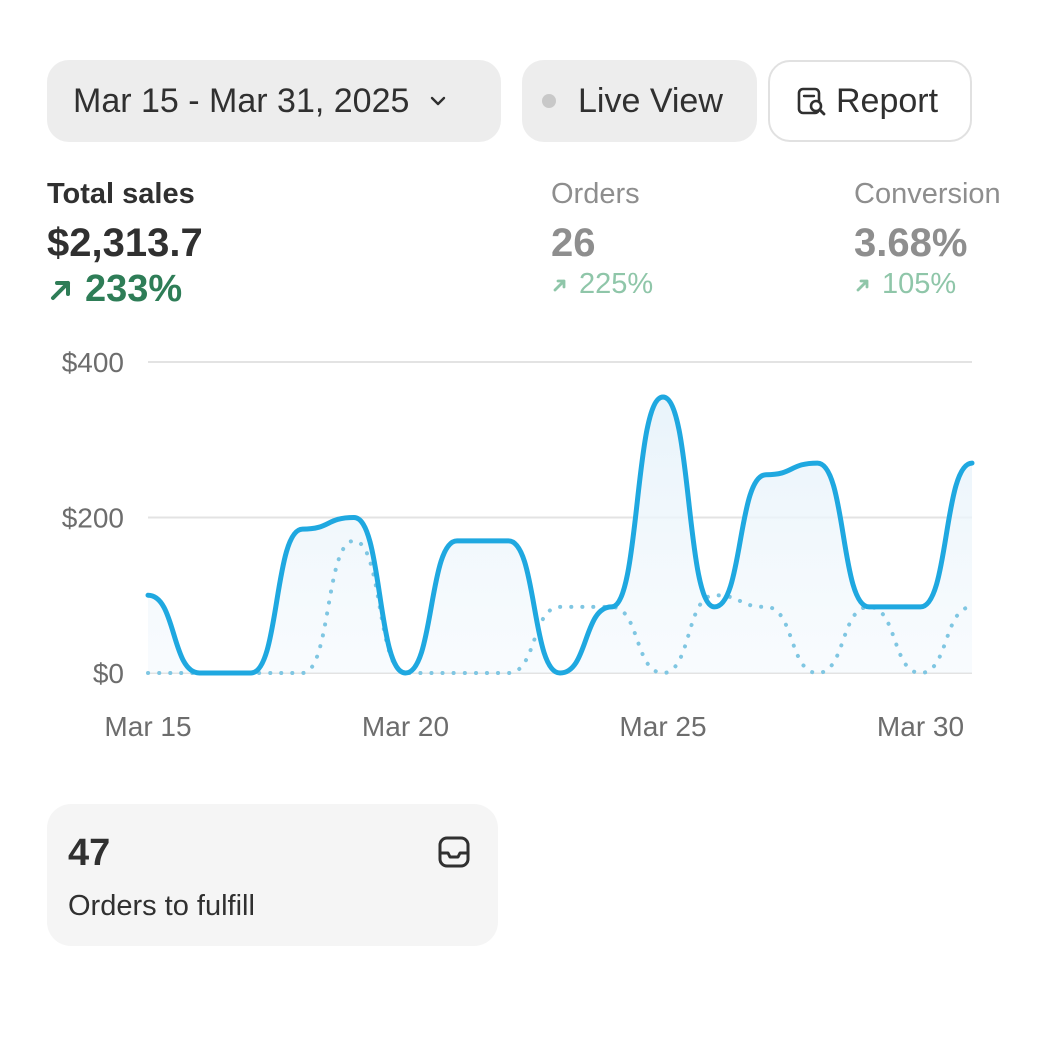 The width and height of the screenshot is (1049, 1049). Describe the element at coordinates (121, 194) in the screenshot. I see `metric-label: Total sales` at that location.